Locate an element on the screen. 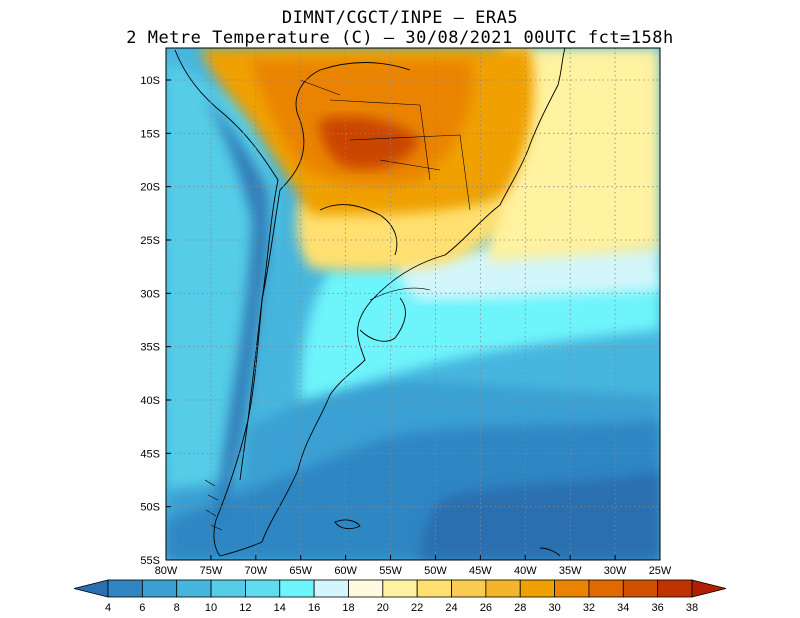 The width and height of the screenshot is (800, 618). y-tick-label: 25S is located at coordinates (150, 241).